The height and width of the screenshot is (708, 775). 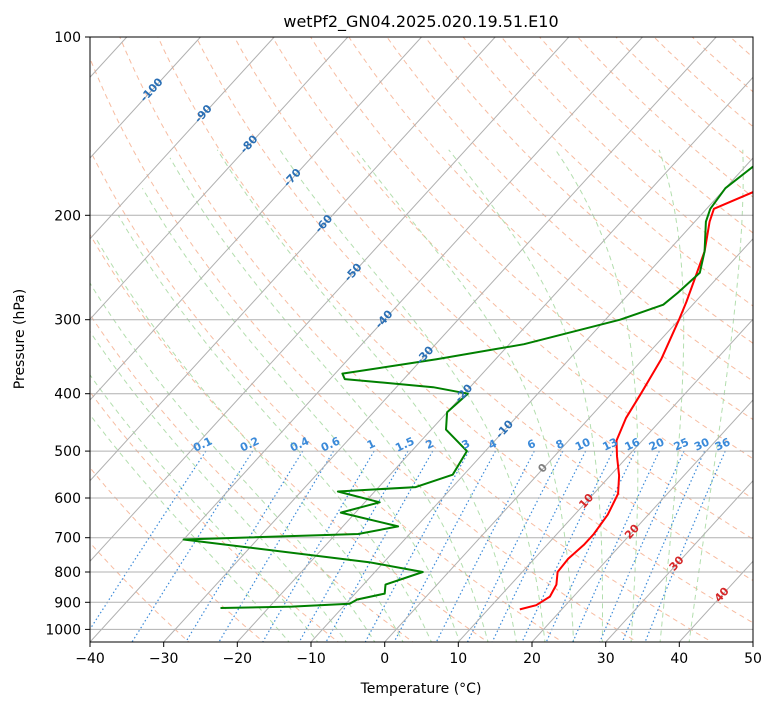 What do you see at coordinates (67, 499) in the screenshot?
I see `y-tick-label: 600` at bounding box center [67, 499].